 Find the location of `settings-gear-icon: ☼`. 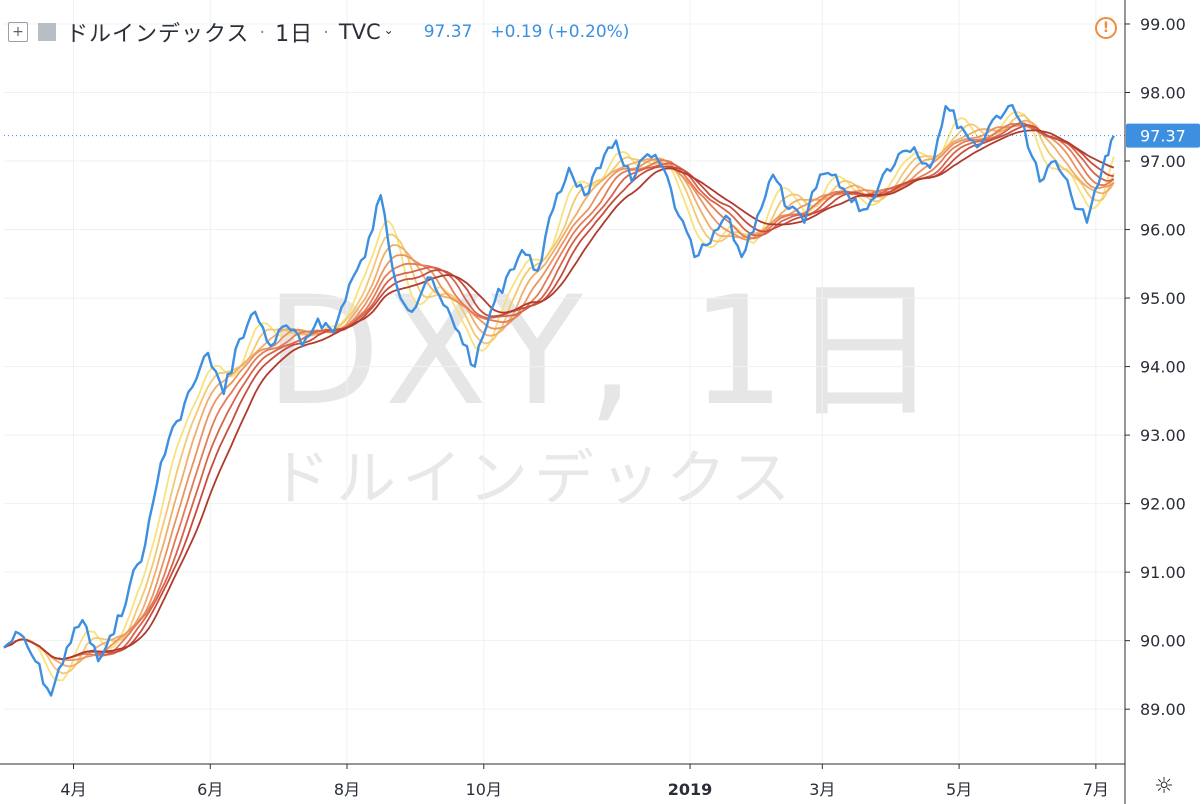

settings-gear-icon: ☼ is located at coordinates (1164, 786).